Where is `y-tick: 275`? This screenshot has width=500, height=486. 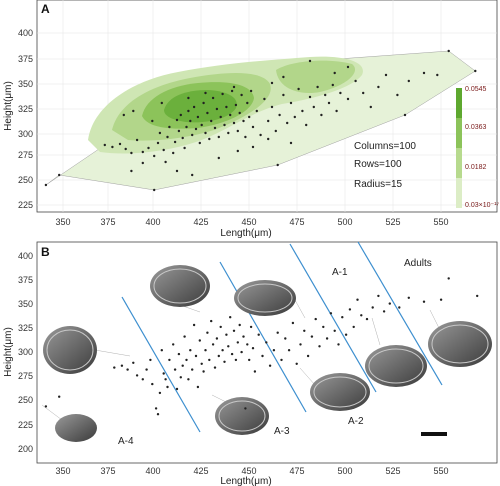 y-tick: 275 is located at coordinates (25, 376).